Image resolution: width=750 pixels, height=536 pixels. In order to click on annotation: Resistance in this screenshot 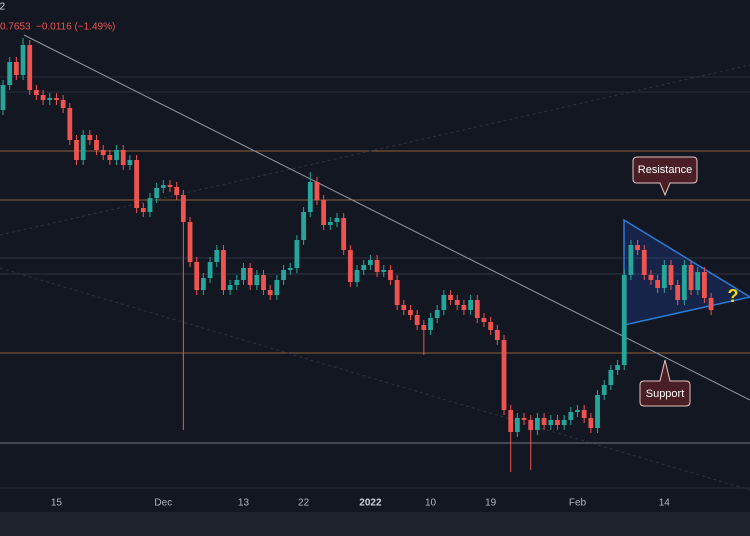, I will do `click(665, 170)`.